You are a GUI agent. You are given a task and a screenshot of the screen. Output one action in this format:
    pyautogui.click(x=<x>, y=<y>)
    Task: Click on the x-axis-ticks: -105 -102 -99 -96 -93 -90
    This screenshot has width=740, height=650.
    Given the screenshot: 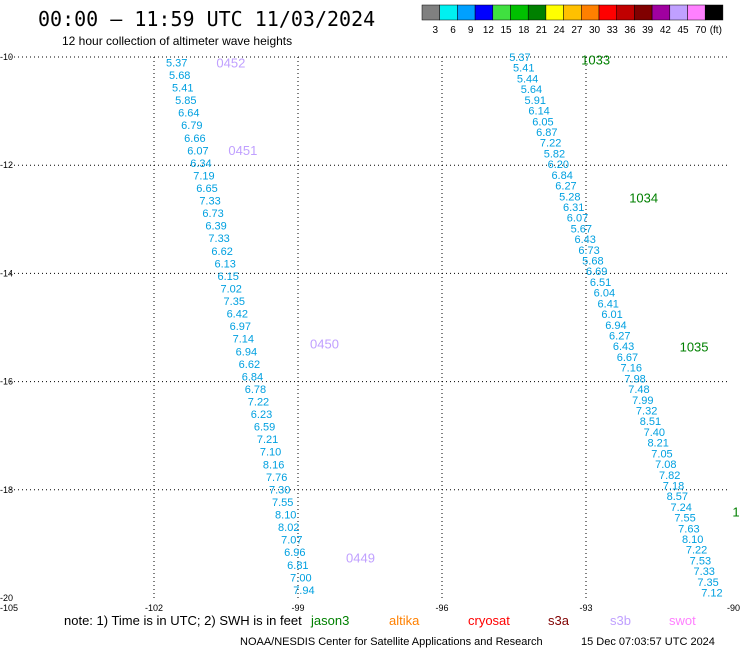 What is the action you would take?
    pyautogui.click(x=370, y=608)
    